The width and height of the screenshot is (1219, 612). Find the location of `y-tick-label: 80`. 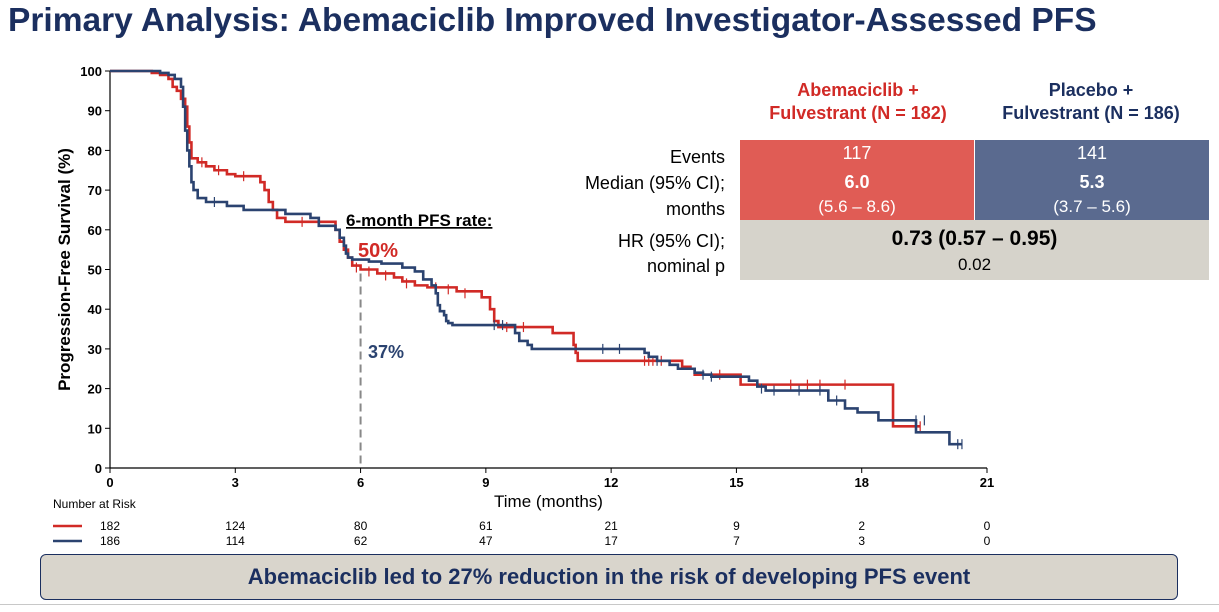

y-tick-label: 80 is located at coordinates (95, 150).